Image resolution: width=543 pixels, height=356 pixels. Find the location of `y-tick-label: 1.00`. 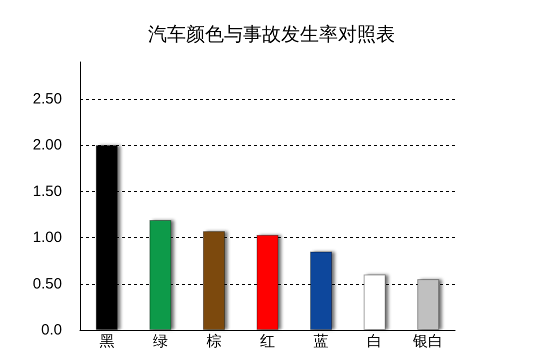

y-tick-label: 1.00 is located at coordinates (47, 237).